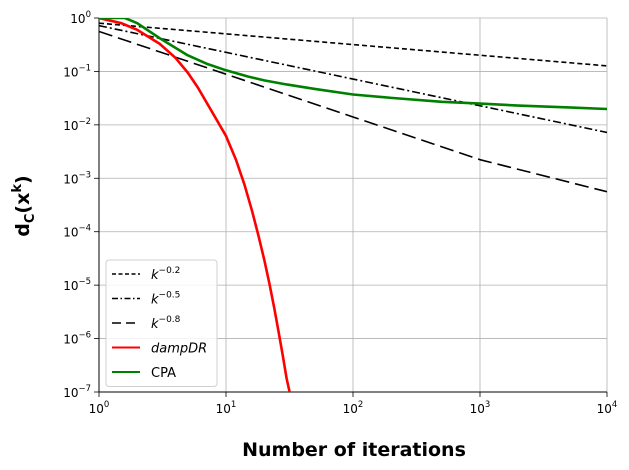 The image size is (629, 470). I want to click on y-tick-label: 10⁻⁴, so click(77, 232).